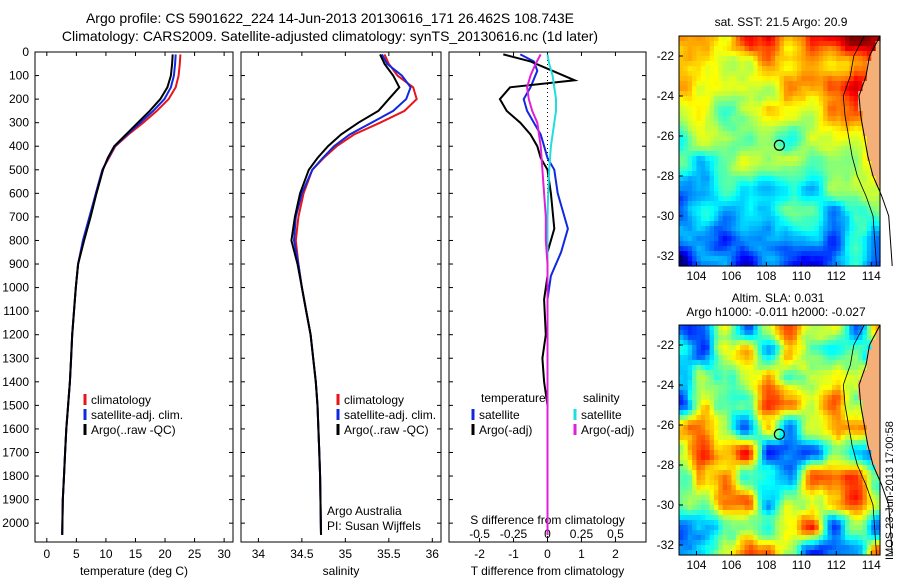  Describe the element at coordinates (19, 123) in the screenshot. I see `y-tick-label: 300` at that location.